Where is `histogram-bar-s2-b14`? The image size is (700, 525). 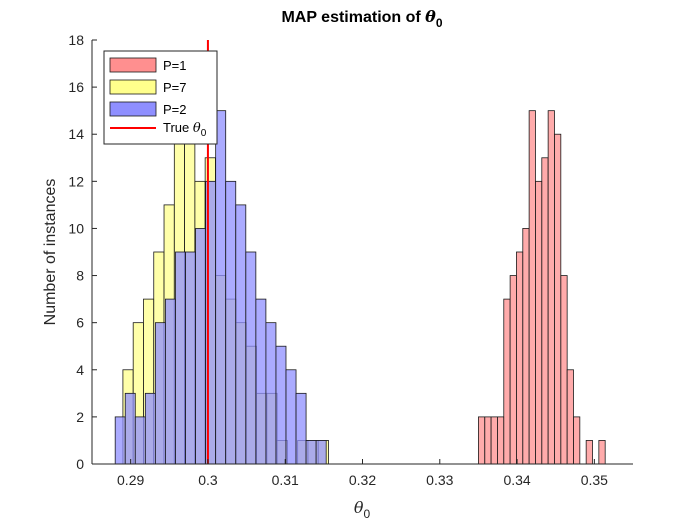
histogram-bar-s2-b14 is located at coordinates (261, 381).